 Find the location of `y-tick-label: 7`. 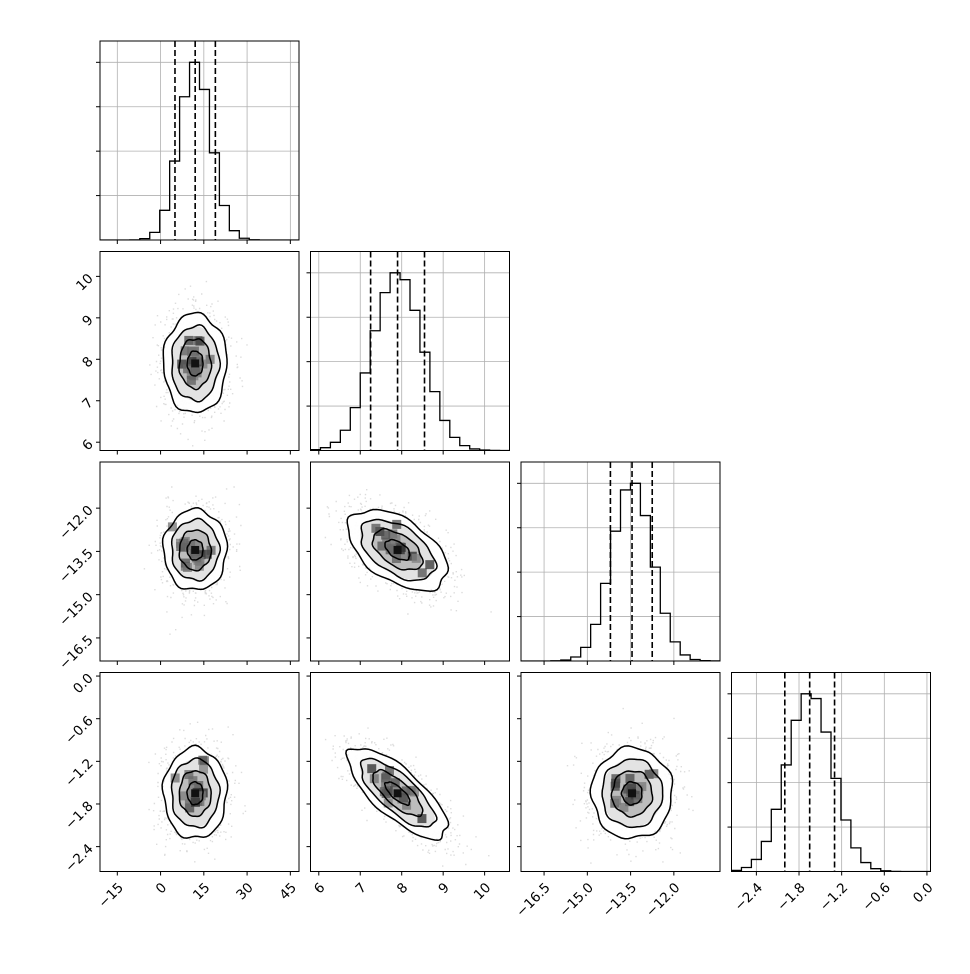

y-tick-label: 7 is located at coordinates (87, 403).